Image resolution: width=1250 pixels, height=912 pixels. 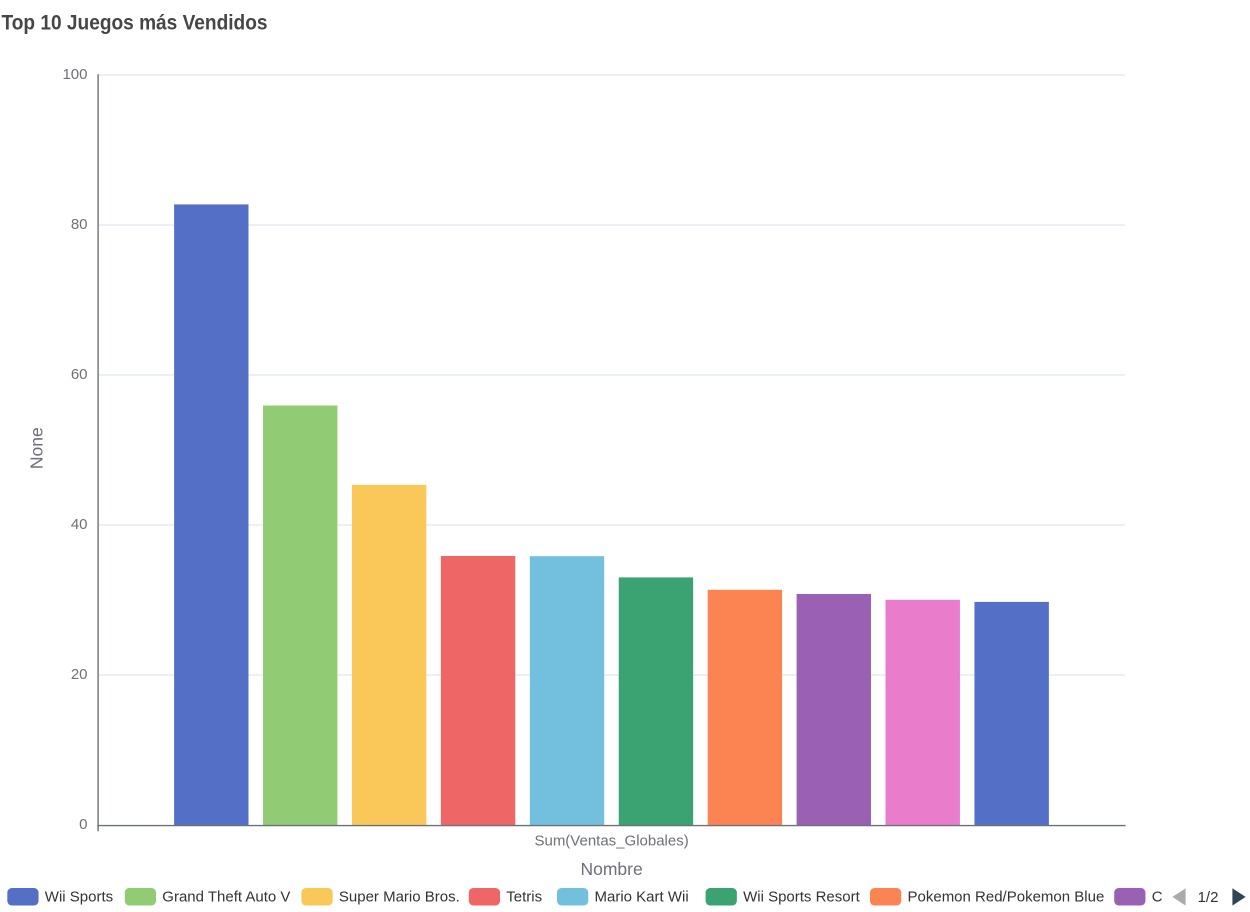 What do you see at coordinates (37, 448) in the screenshot?
I see `svg-text: None` at bounding box center [37, 448].